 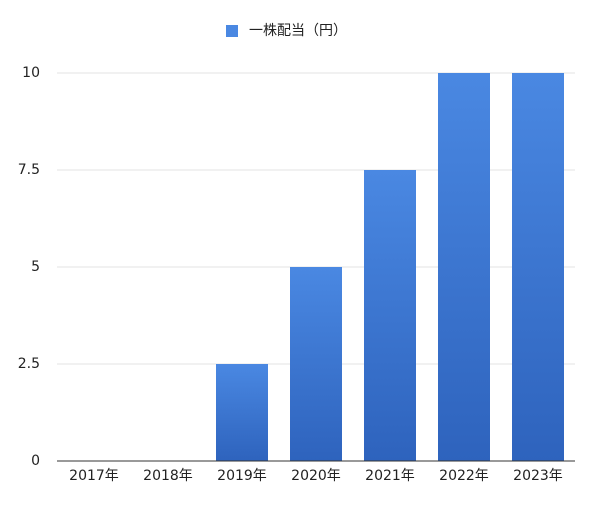 What do you see at coordinates (94, 476) in the screenshot?
I see `x-tick-label: 2017年` at bounding box center [94, 476].